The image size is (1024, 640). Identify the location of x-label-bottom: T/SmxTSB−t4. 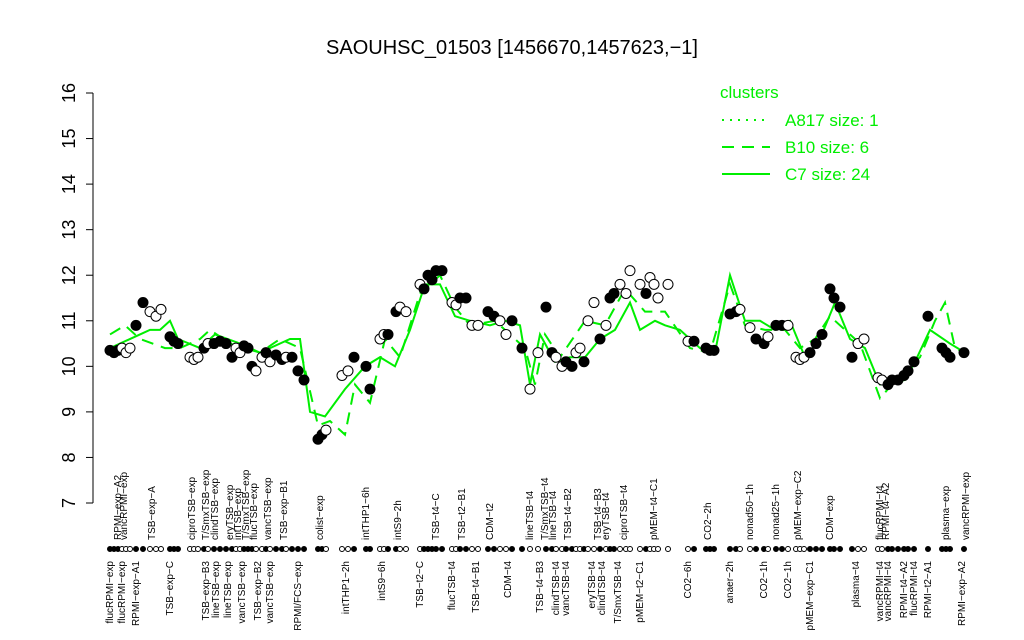
(618, 592).